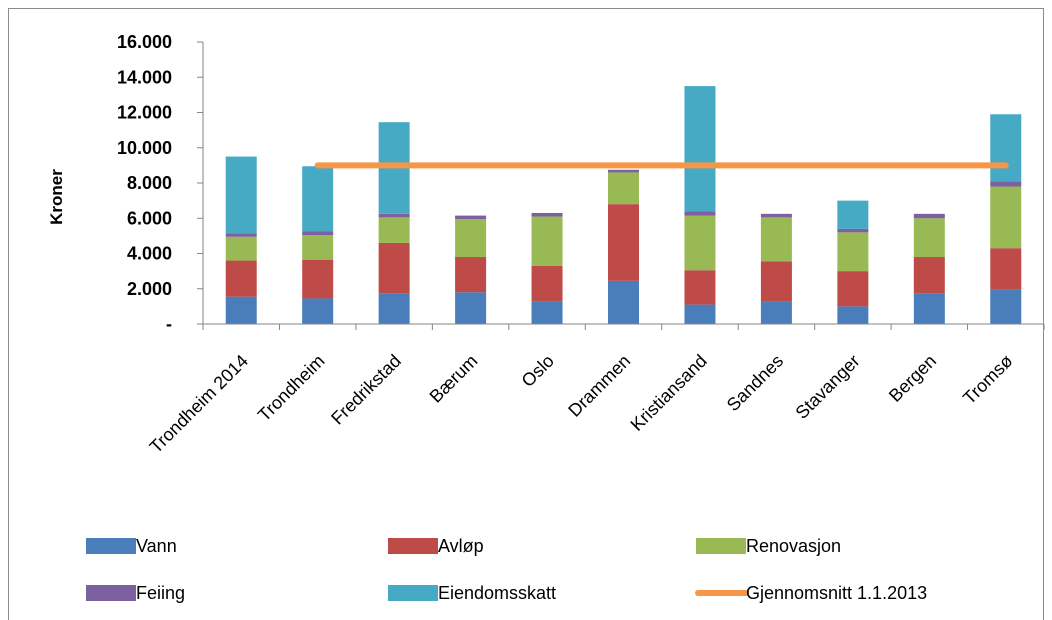 The image size is (1052, 620). I want to click on y-axis-title-group: Kroner, so click(56, 197).